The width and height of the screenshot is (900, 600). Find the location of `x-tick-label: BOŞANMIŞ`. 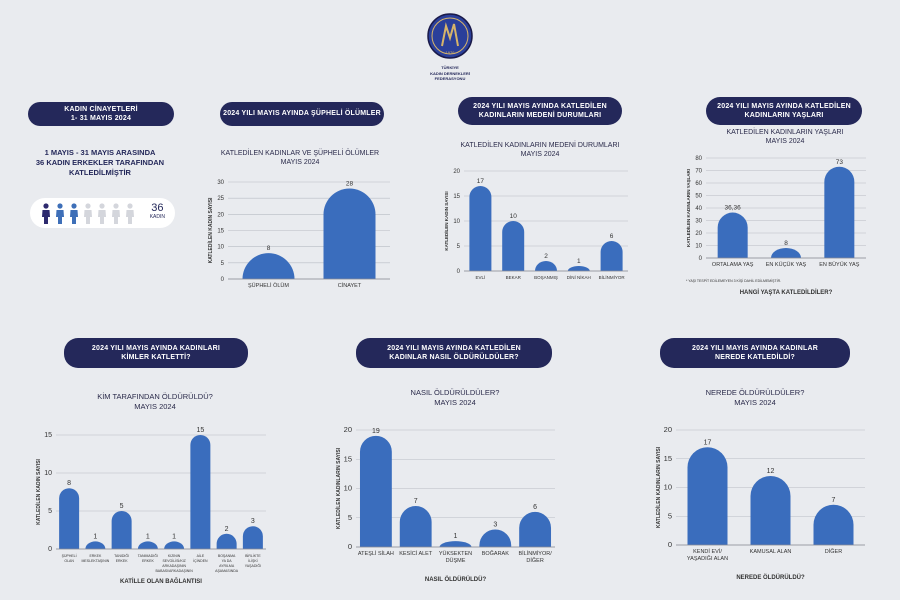

x-tick-label: BOŞANMIŞ is located at coordinates (546, 277).